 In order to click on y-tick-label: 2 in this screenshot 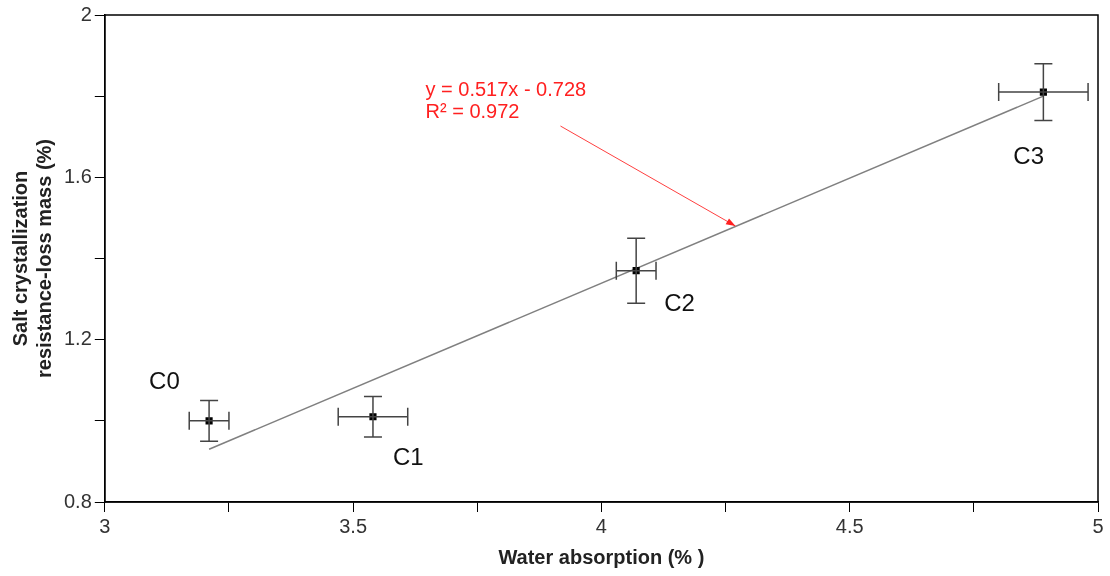, I will do `click(86, 13)`.